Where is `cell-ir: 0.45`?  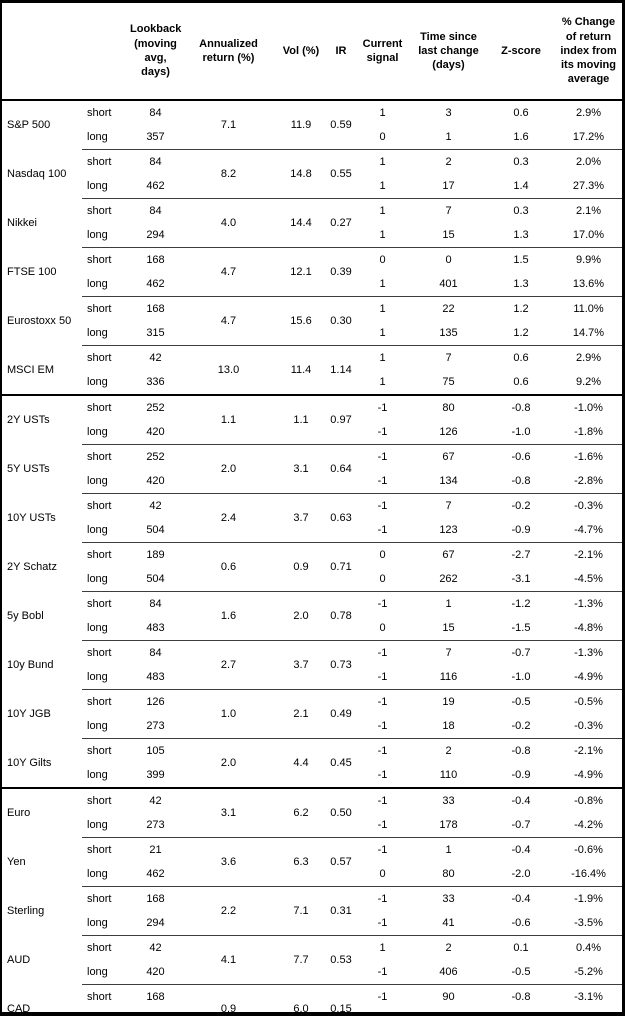 cell-ir: 0.45 is located at coordinates (341, 763).